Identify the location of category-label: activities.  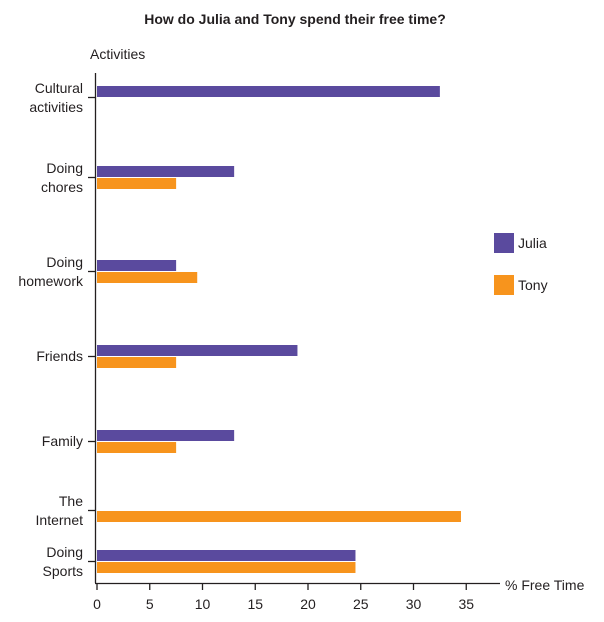
(56, 107).